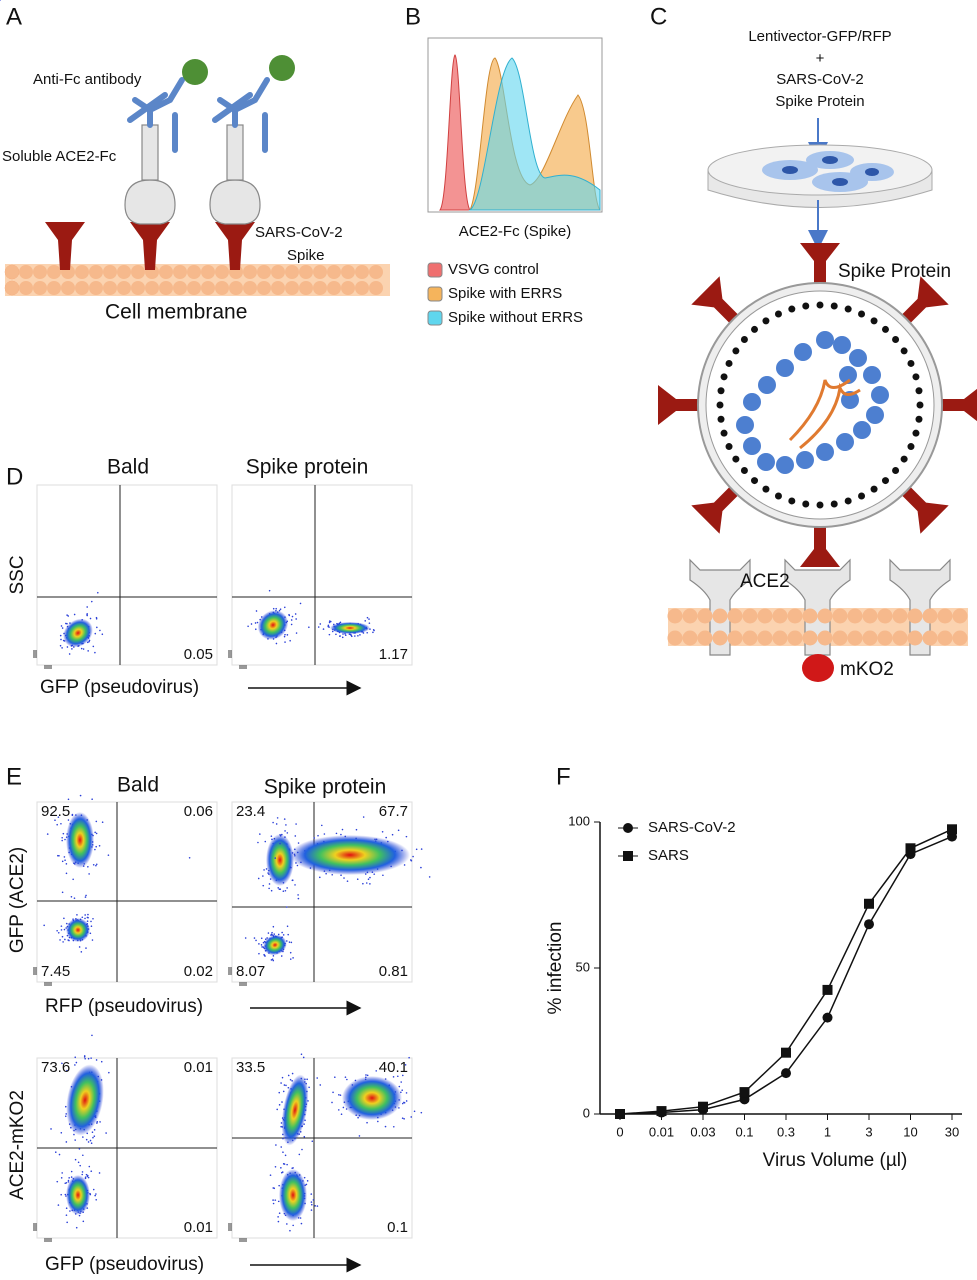 The image size is (977, 1280). What do you see at coordinates (55, 1067) in the screenshot?
I see `quadrant-value: 73.6` at bounding box center [55, 1067].